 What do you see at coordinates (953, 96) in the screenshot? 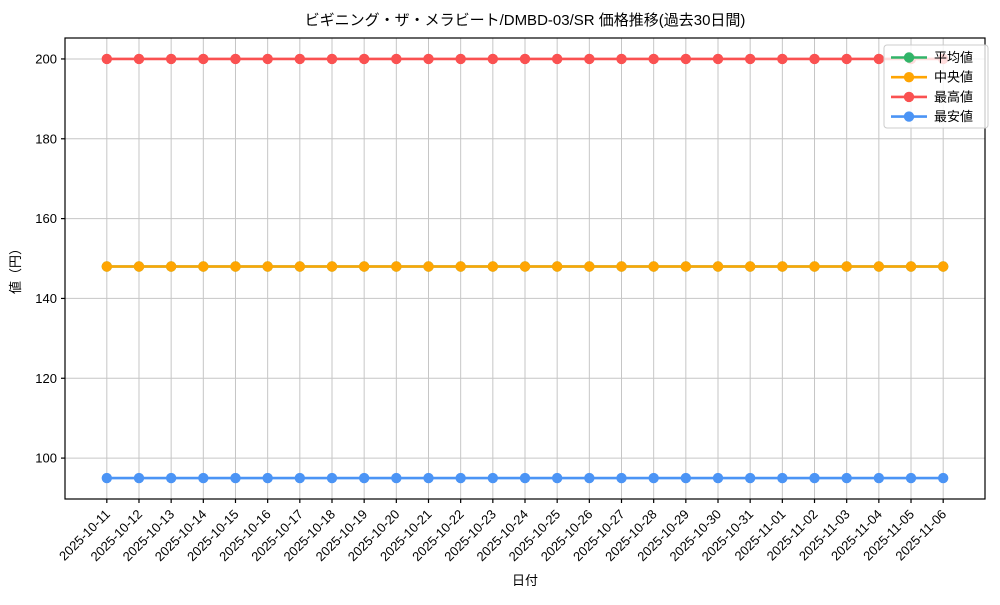
I see `legend-label-最高値: 最高値` at bounding box center [953, 96].